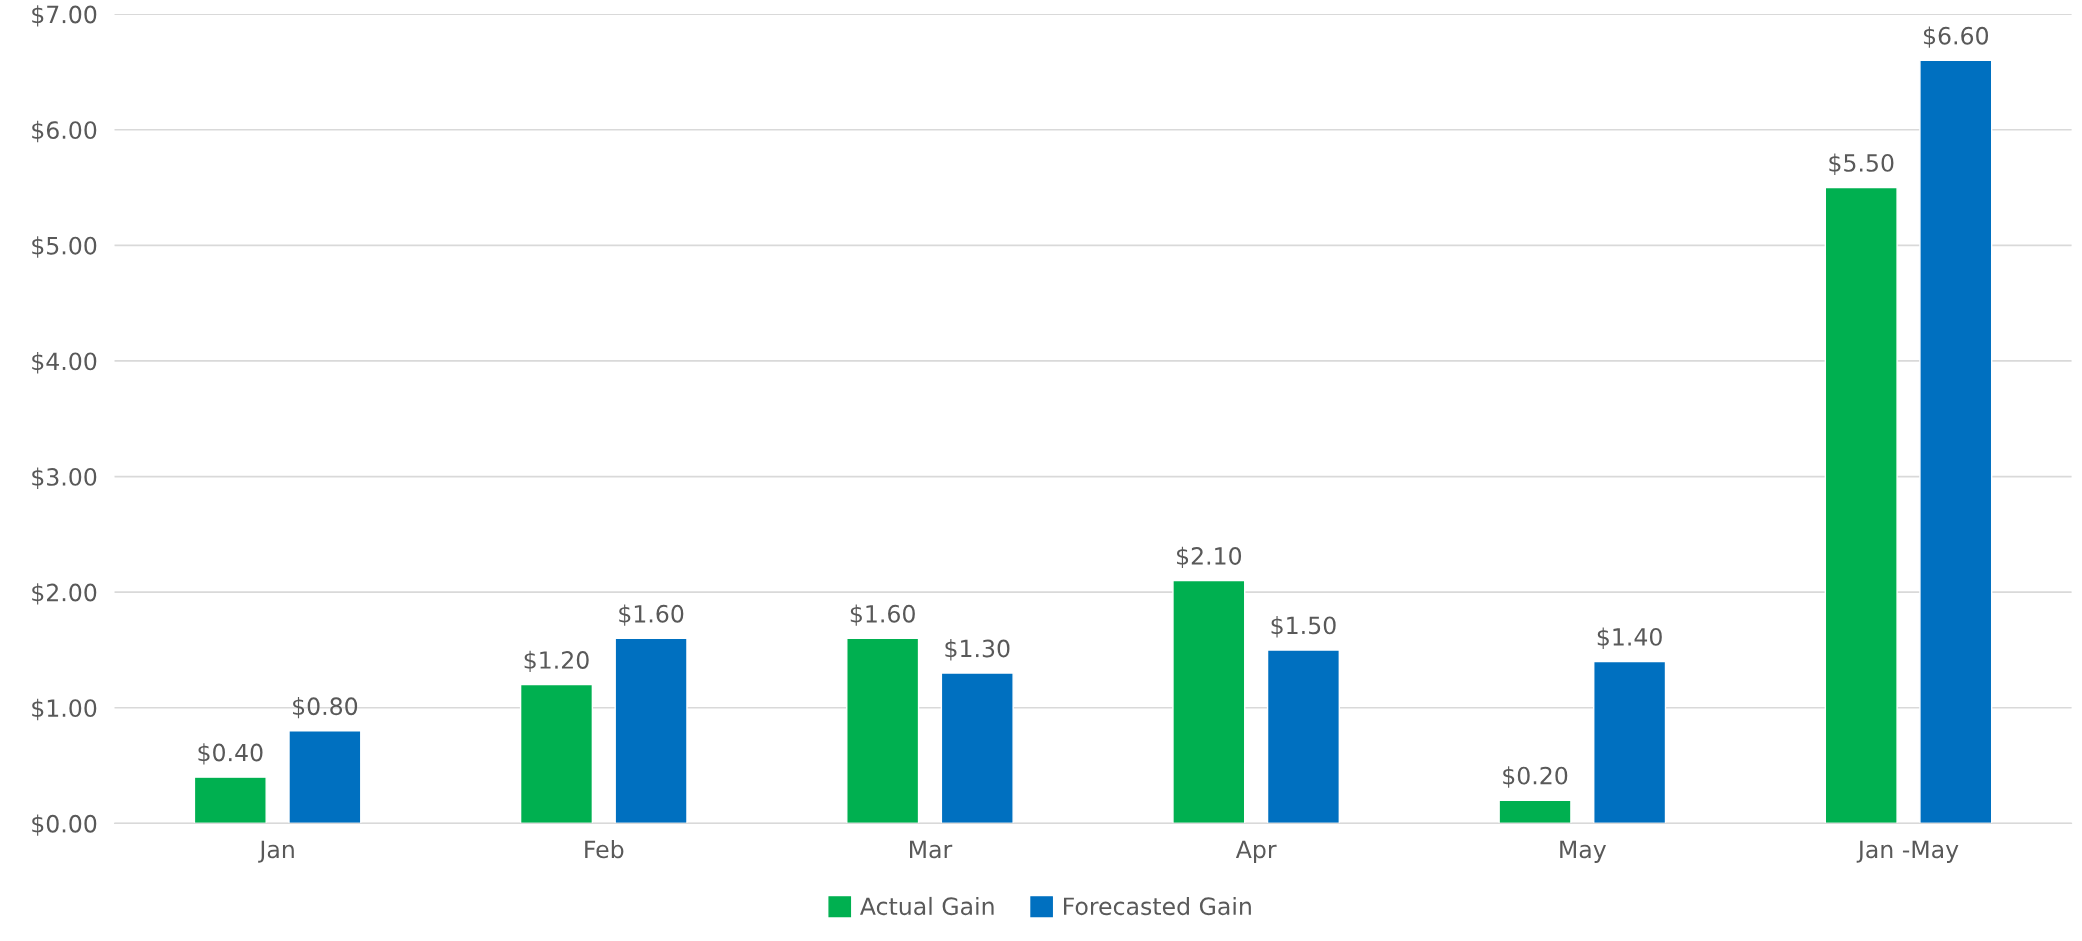  Describe the element at coordinates (927, 906) in the screenshot. I see `legend-label: Actual Gain` at that location.